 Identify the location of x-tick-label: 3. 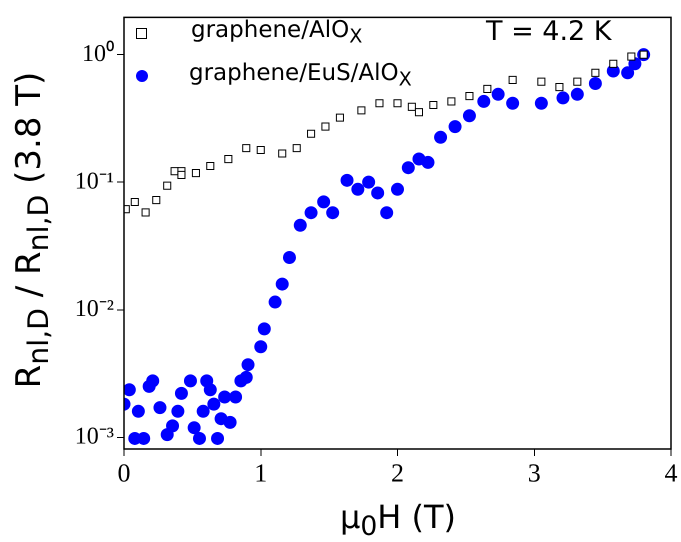
(534, 473).